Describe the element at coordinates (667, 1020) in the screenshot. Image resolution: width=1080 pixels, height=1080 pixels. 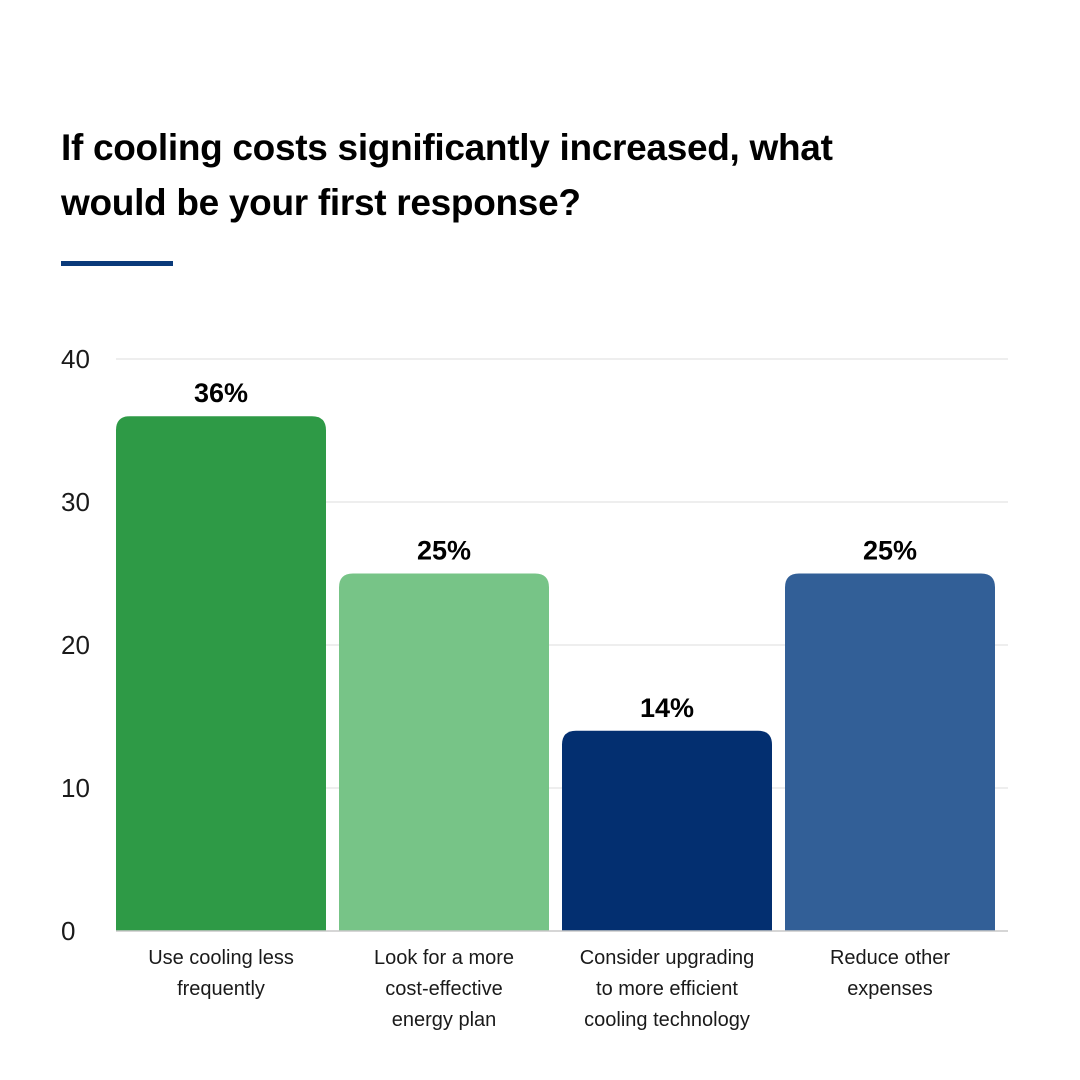
I see `category-label-line: cooling technology` at that location.